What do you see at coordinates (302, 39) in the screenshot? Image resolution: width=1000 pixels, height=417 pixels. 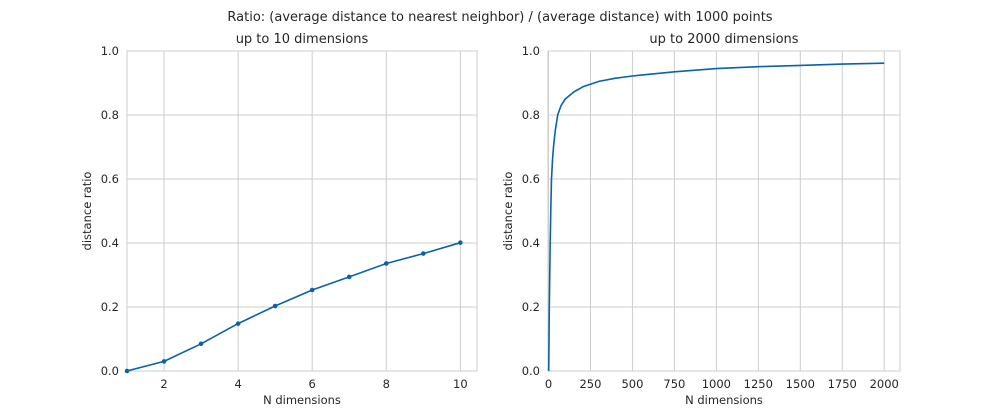 I see `chart-title: up to 10 dimensions` at bounding box center [302, 39].